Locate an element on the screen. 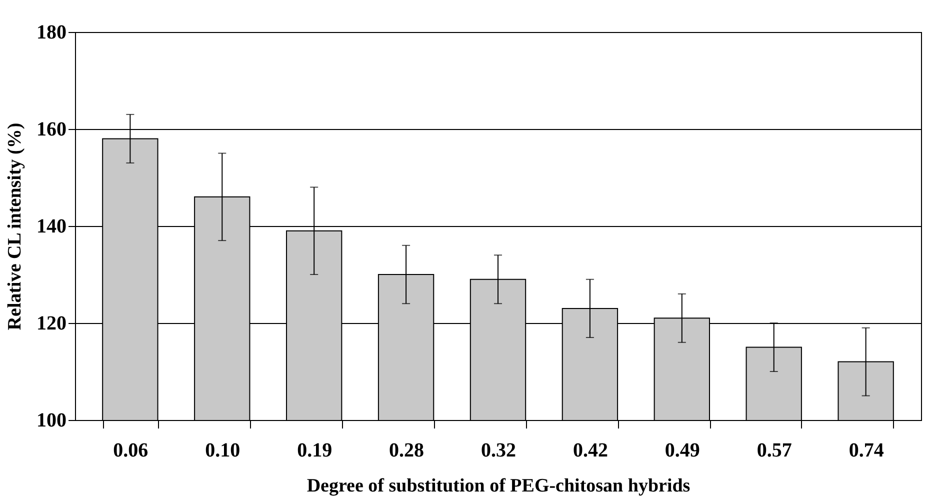  x-tick-label: 0.19 is located at coordinates (314, 451).